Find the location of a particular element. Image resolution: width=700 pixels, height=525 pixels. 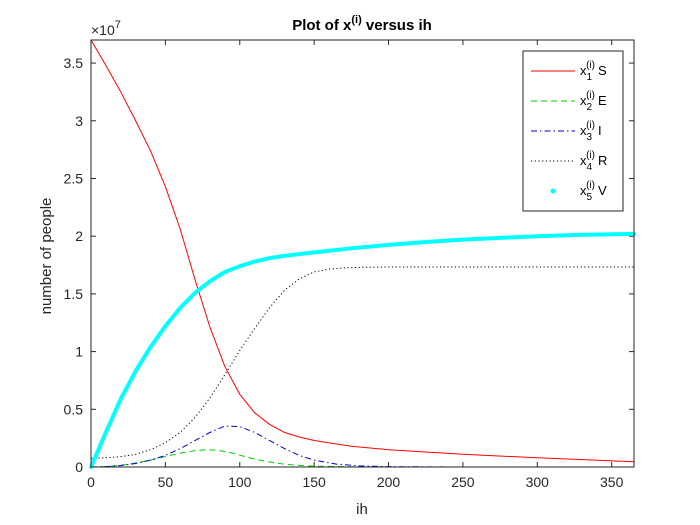

y-tick-label: 1.5 is located at coordinates (74, 294).